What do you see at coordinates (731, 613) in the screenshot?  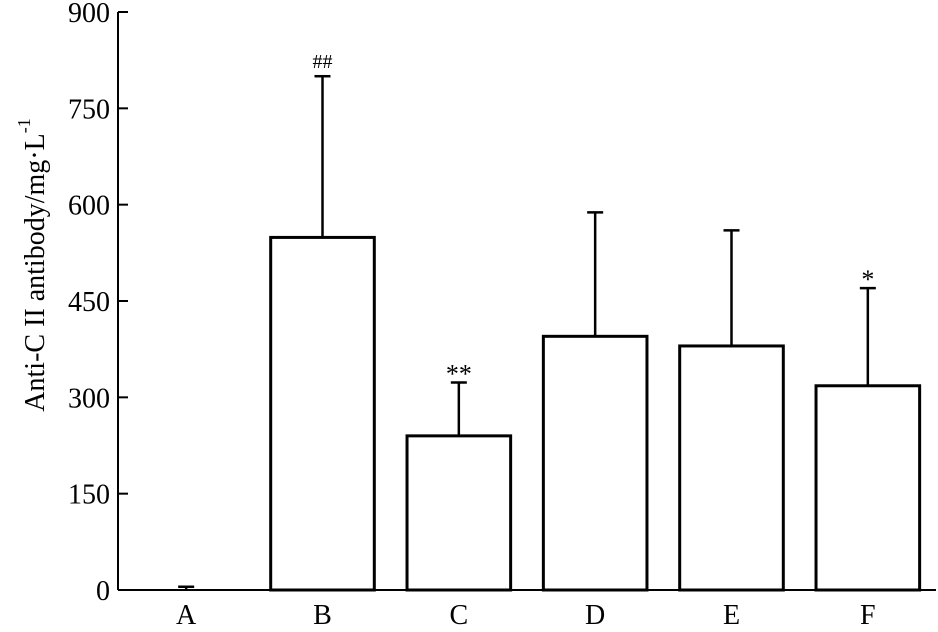 I see `x-tick-label-E: E` at bounding box center [731, 613].